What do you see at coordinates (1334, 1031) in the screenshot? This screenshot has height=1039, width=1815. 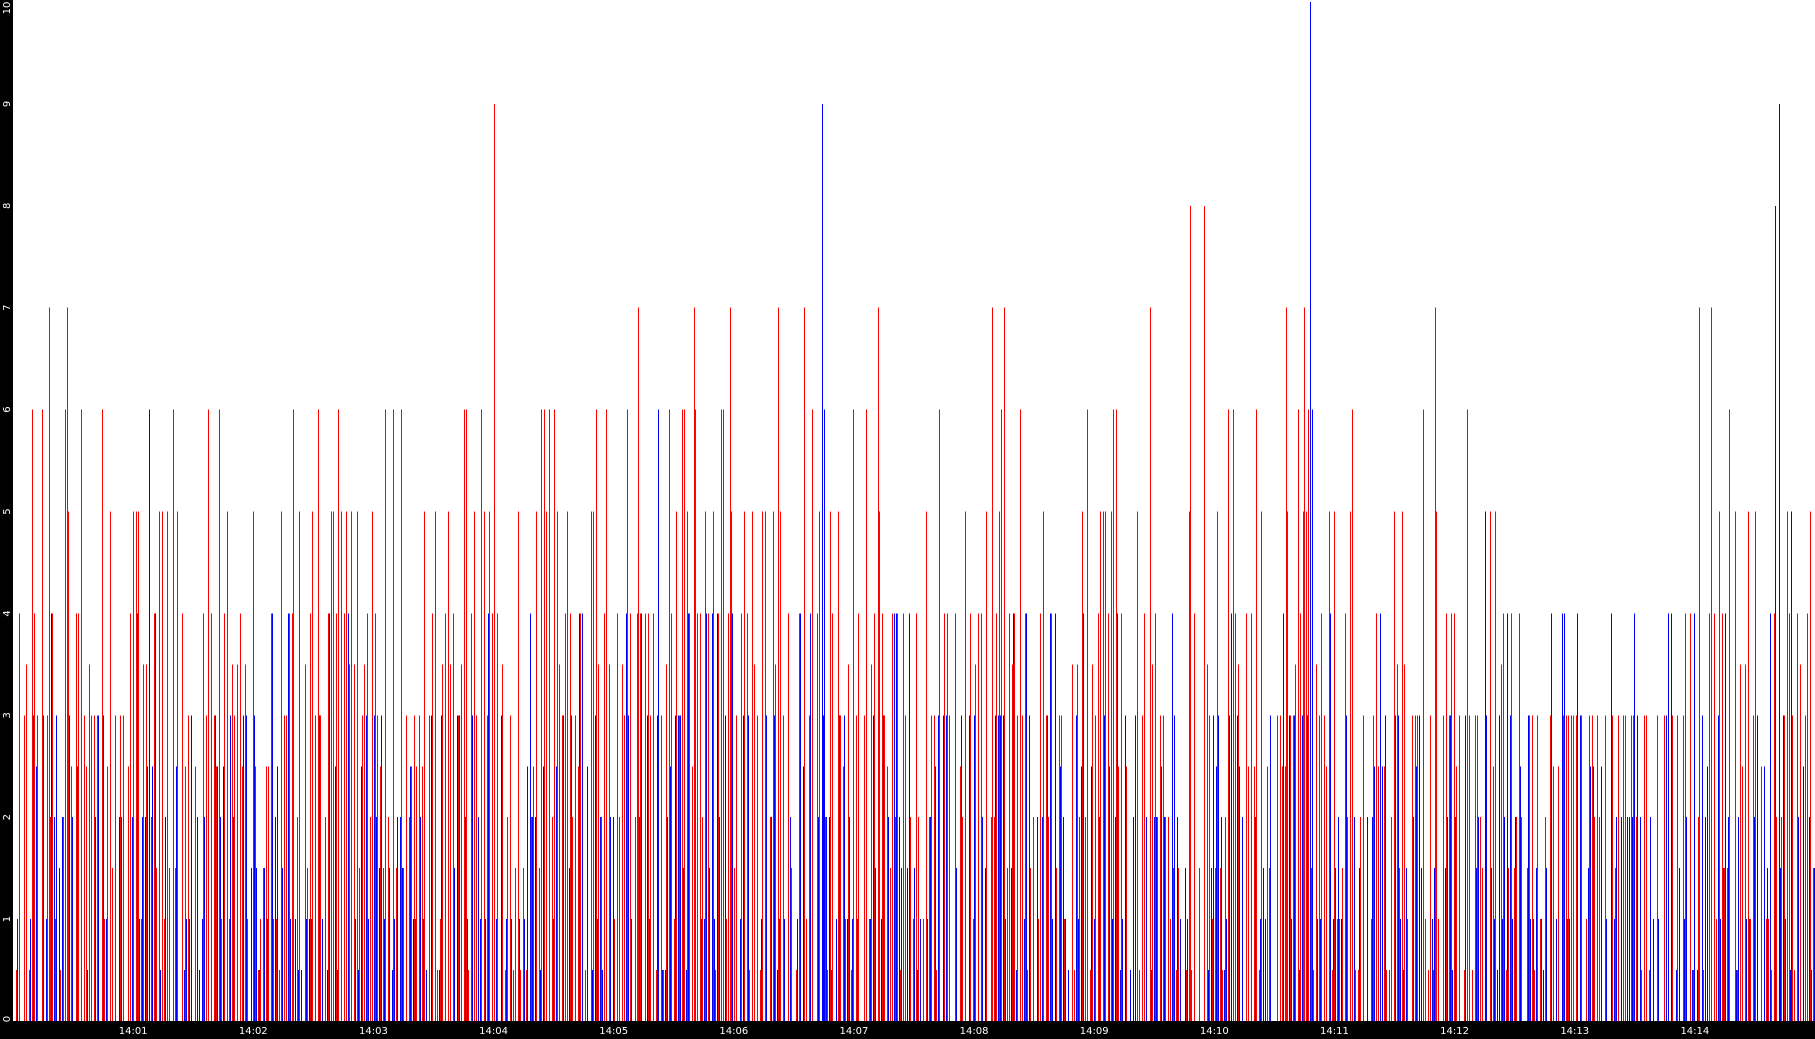 I see `x-tick-label: 14:11` at bounding box center [1334, 1031].